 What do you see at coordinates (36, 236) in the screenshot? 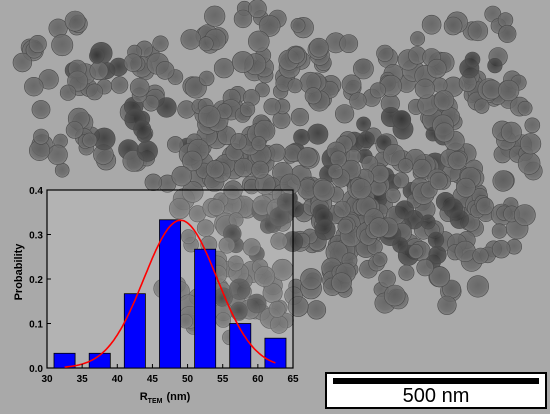
I see `y-tick-label: 0.3` at bounding box center [36, 236].